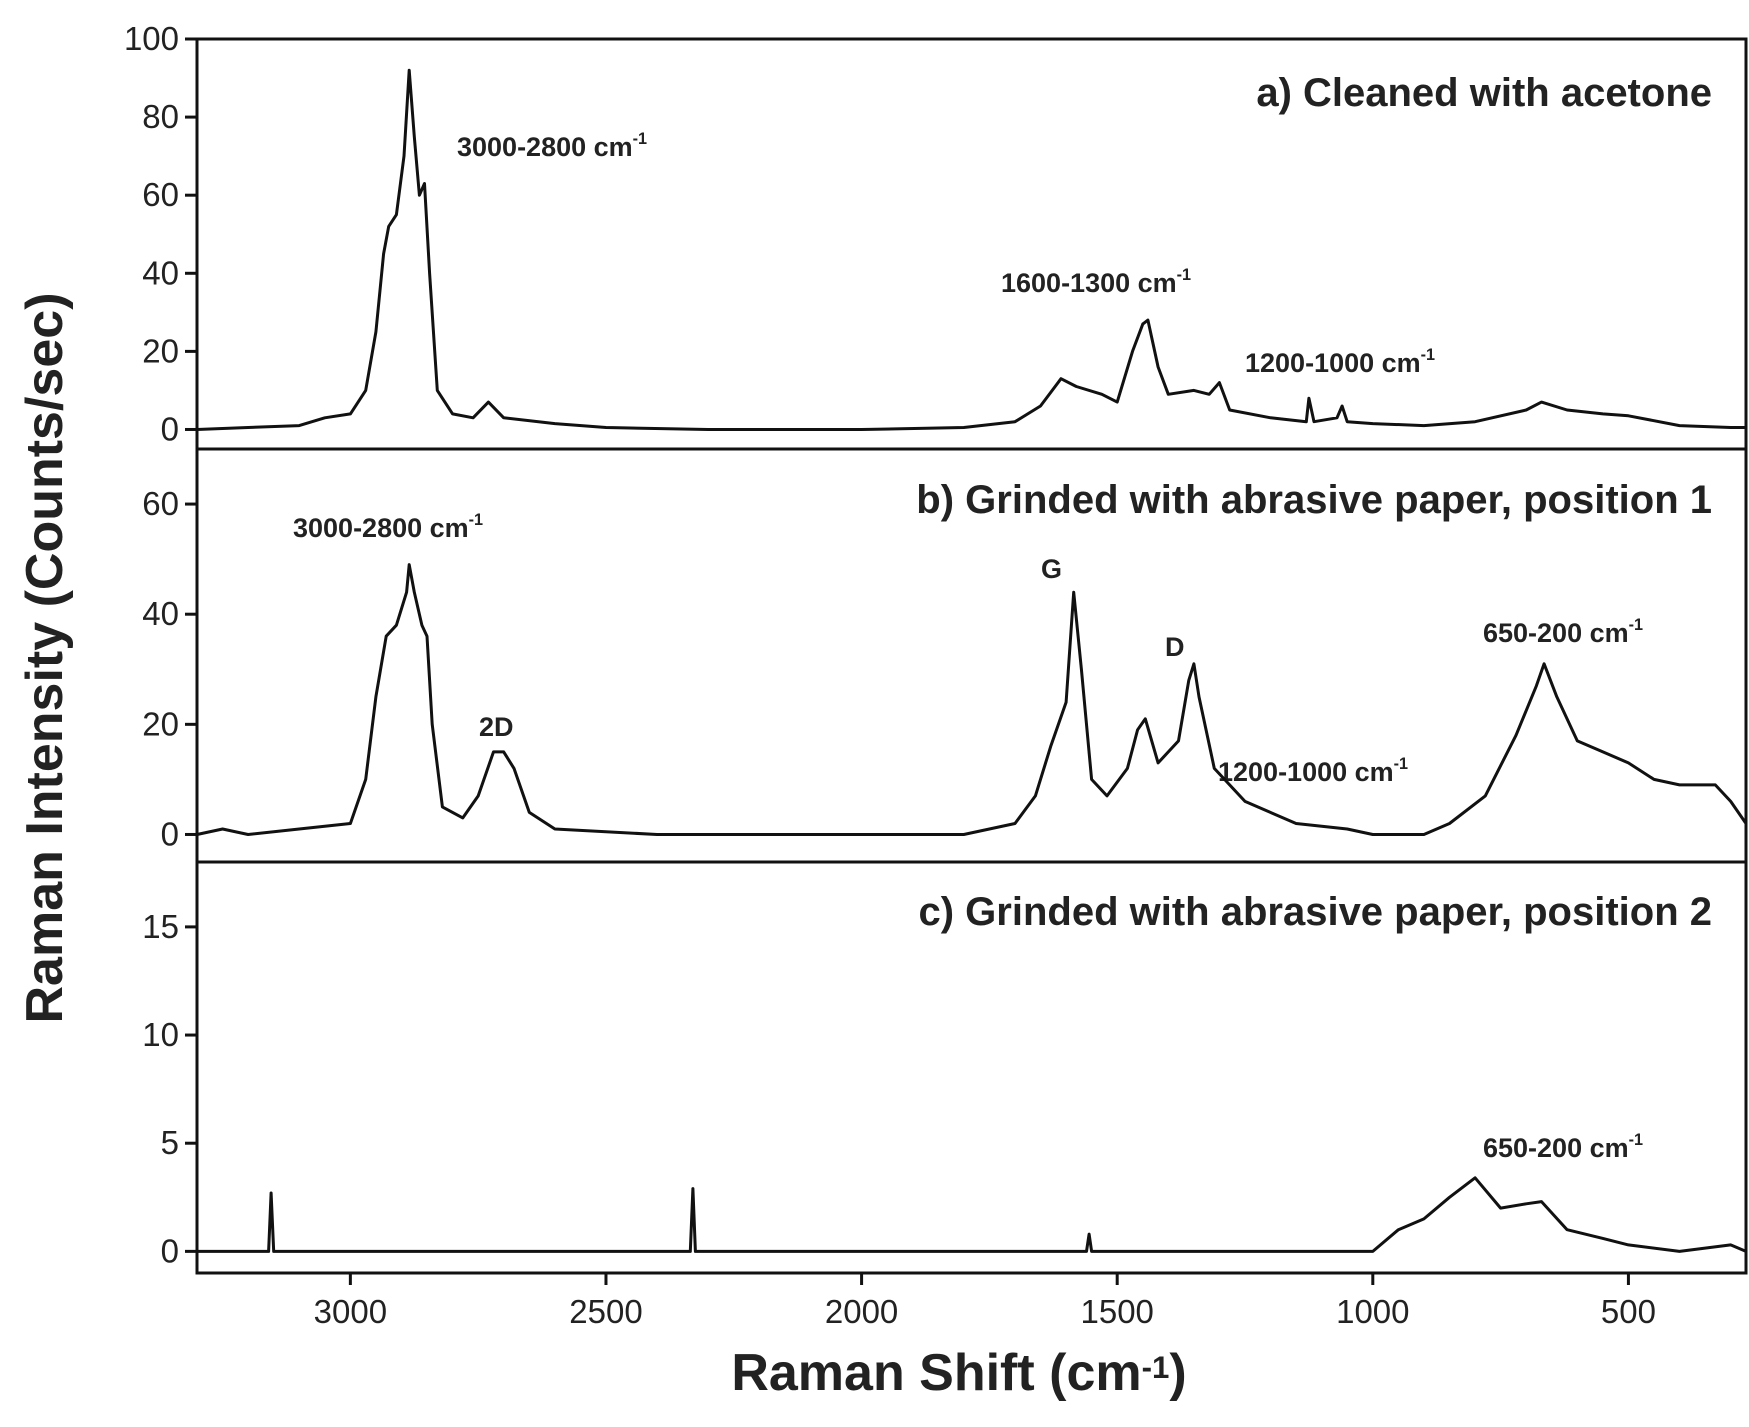  I want to click on x-axis-label-sup: -1, so click(1156, 1367).